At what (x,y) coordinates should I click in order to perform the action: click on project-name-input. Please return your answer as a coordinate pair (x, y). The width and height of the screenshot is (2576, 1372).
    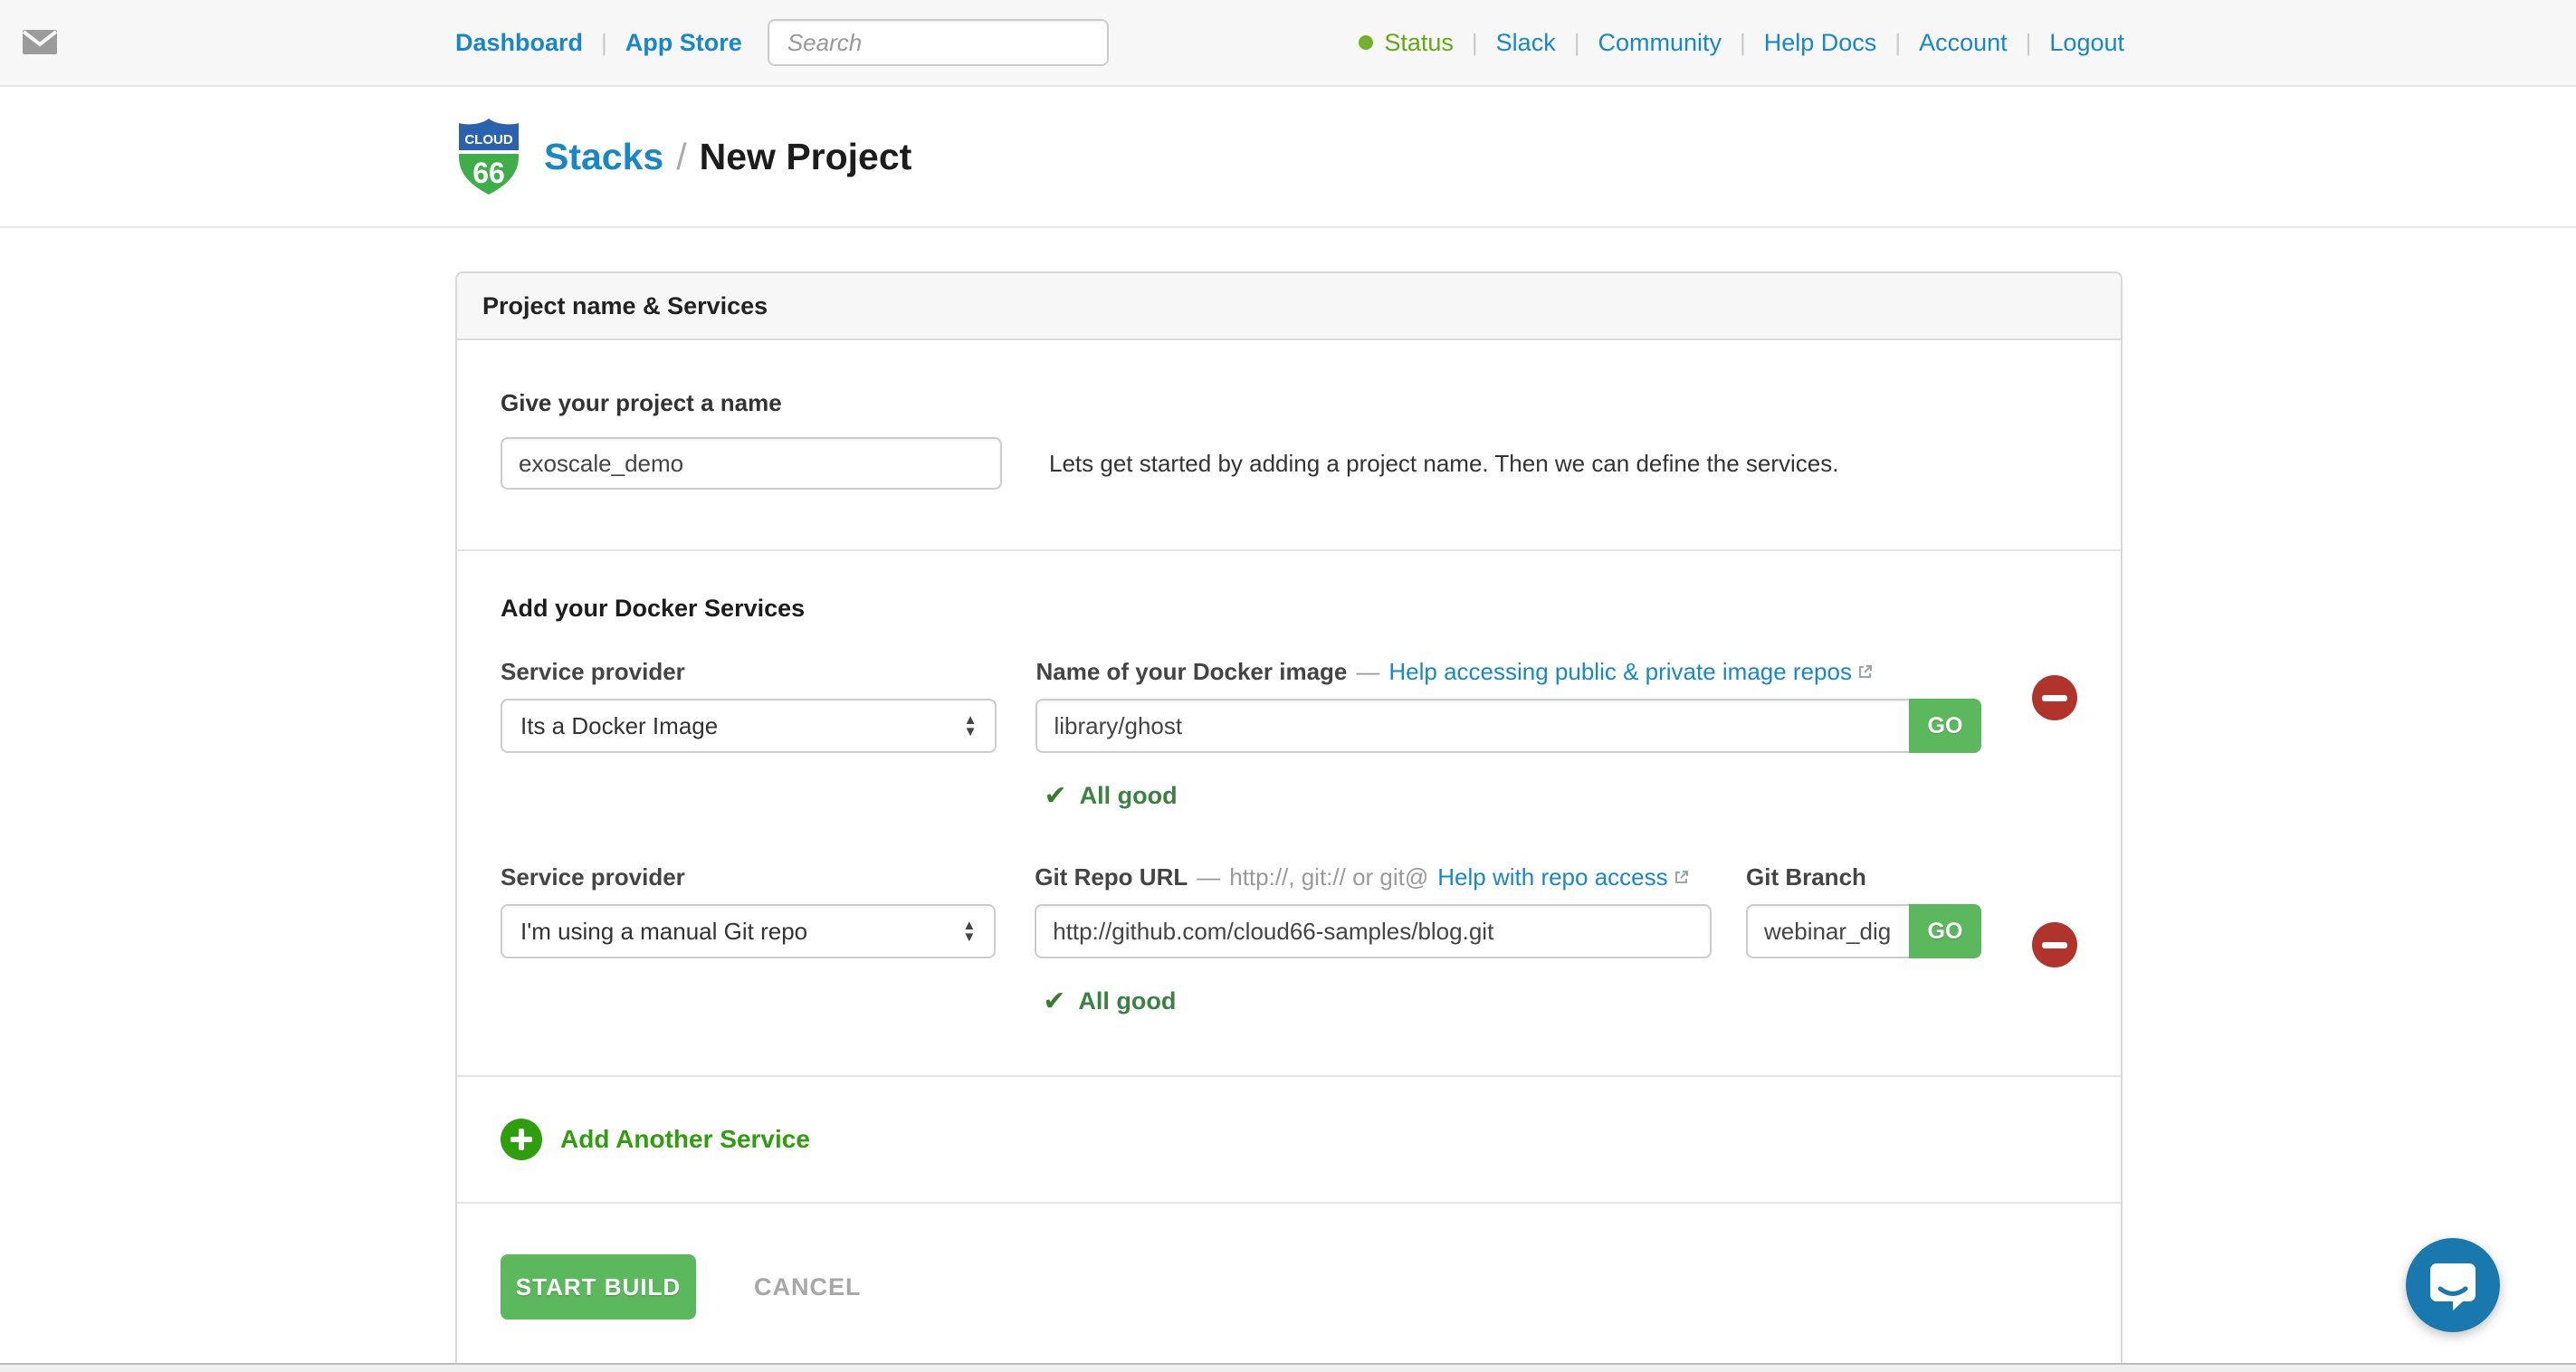
    Looking at the image, I should click on (752, 463).